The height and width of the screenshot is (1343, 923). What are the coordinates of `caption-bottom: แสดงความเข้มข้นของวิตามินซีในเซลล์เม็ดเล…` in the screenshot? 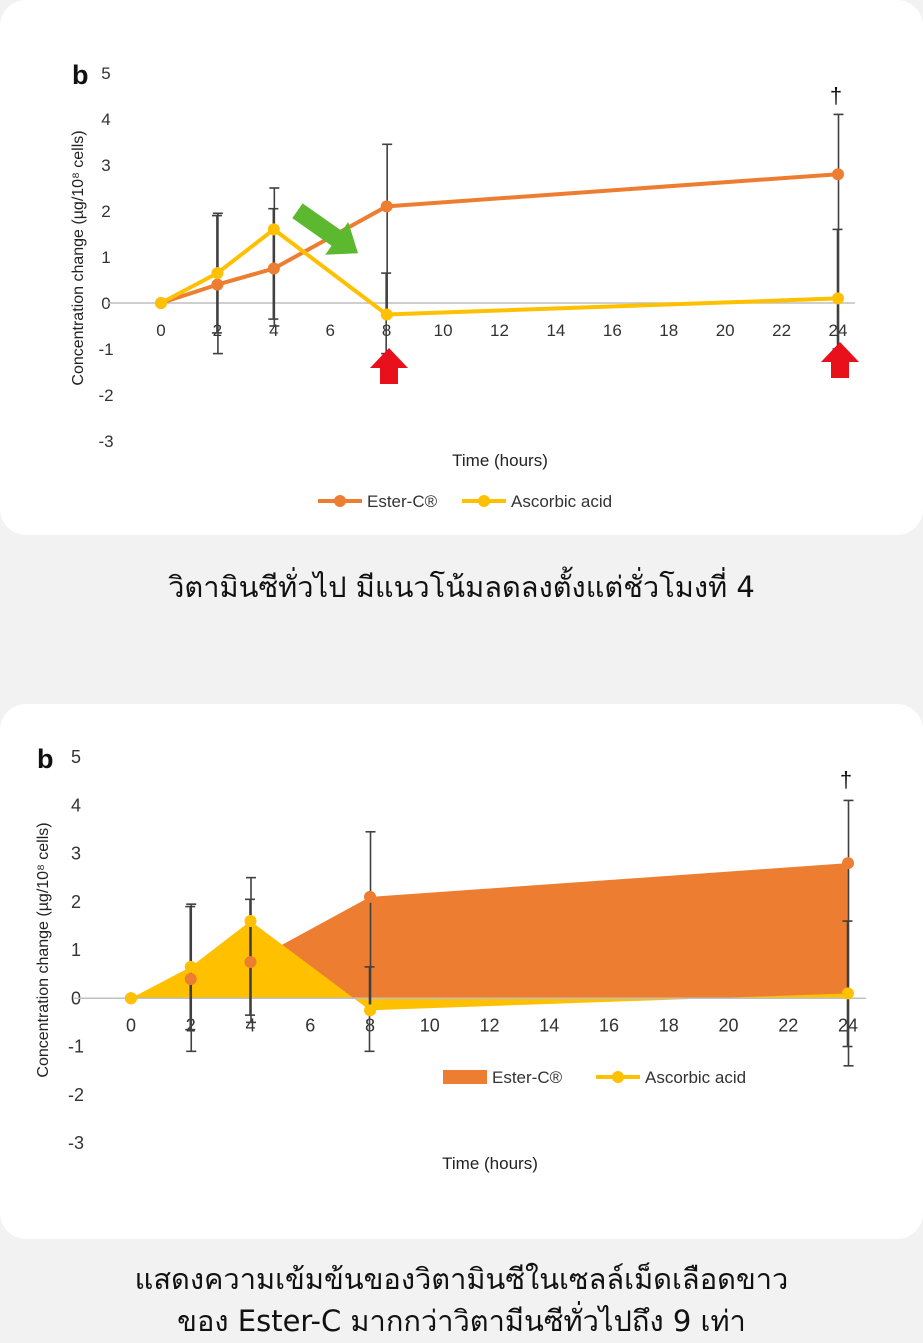 It's located at (461, 1300).